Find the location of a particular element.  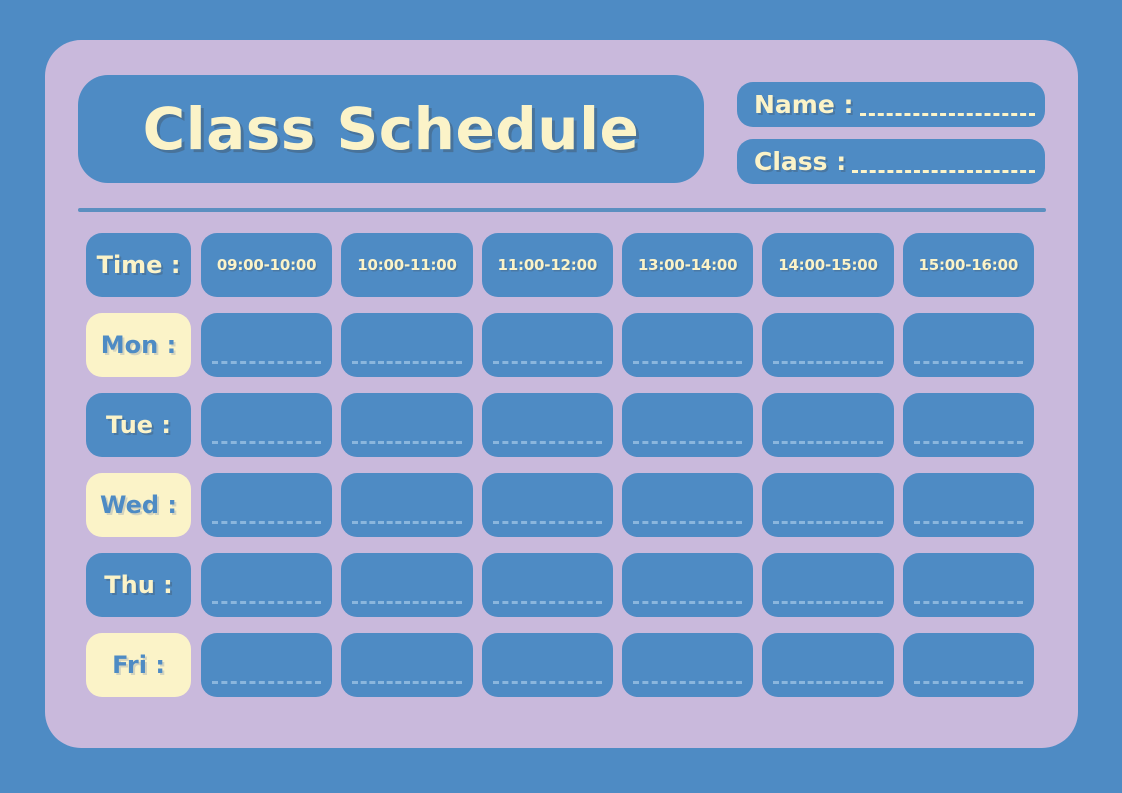

page-title: Class Schedule is located at coordinates (391, 129).